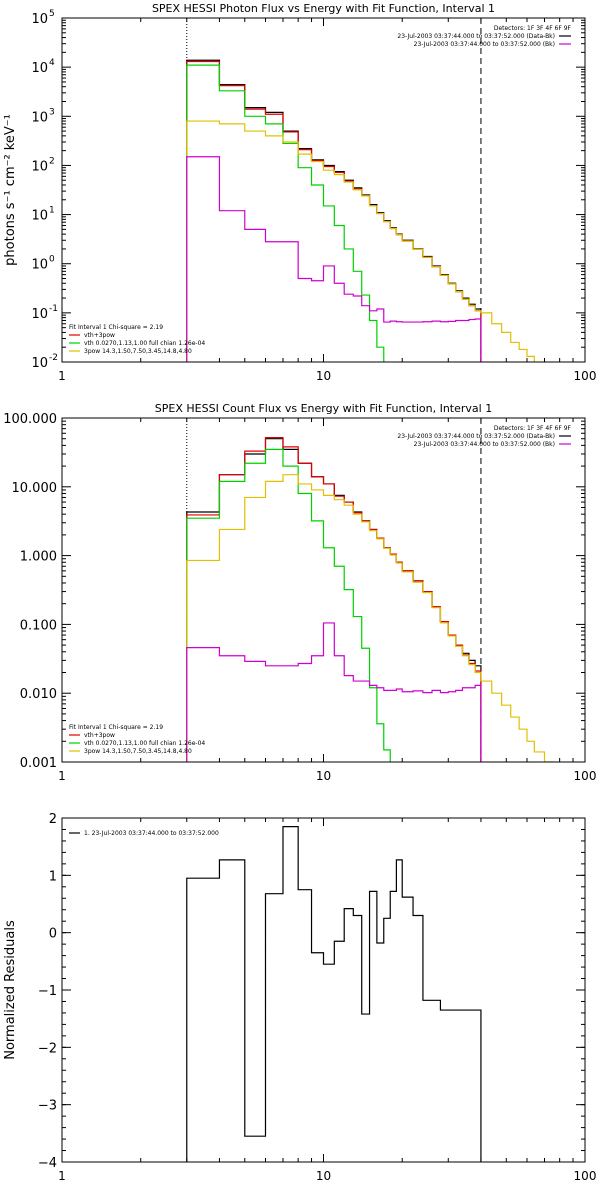 The width and height of the screenshot is (600, 1204). What do you see at coordinates (38, 557) in the screenshot?
I see `y-tick-label: 1.000` at bounding box center [38, 557].